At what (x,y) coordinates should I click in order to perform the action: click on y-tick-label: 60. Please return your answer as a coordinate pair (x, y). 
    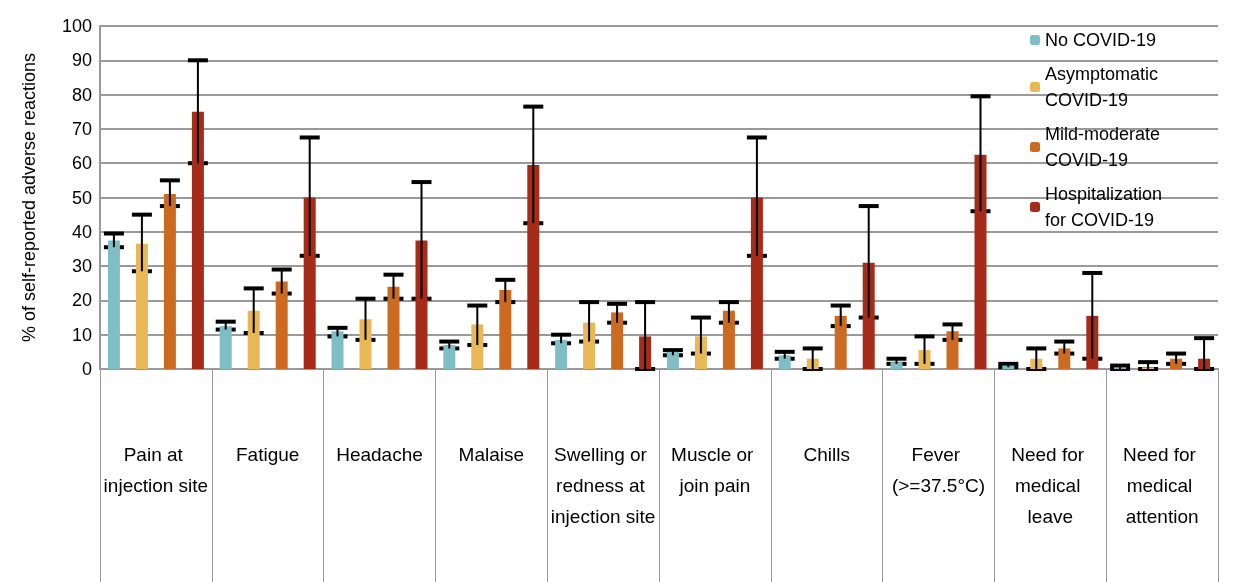
    Looking at the image, I should click on (81, 163).